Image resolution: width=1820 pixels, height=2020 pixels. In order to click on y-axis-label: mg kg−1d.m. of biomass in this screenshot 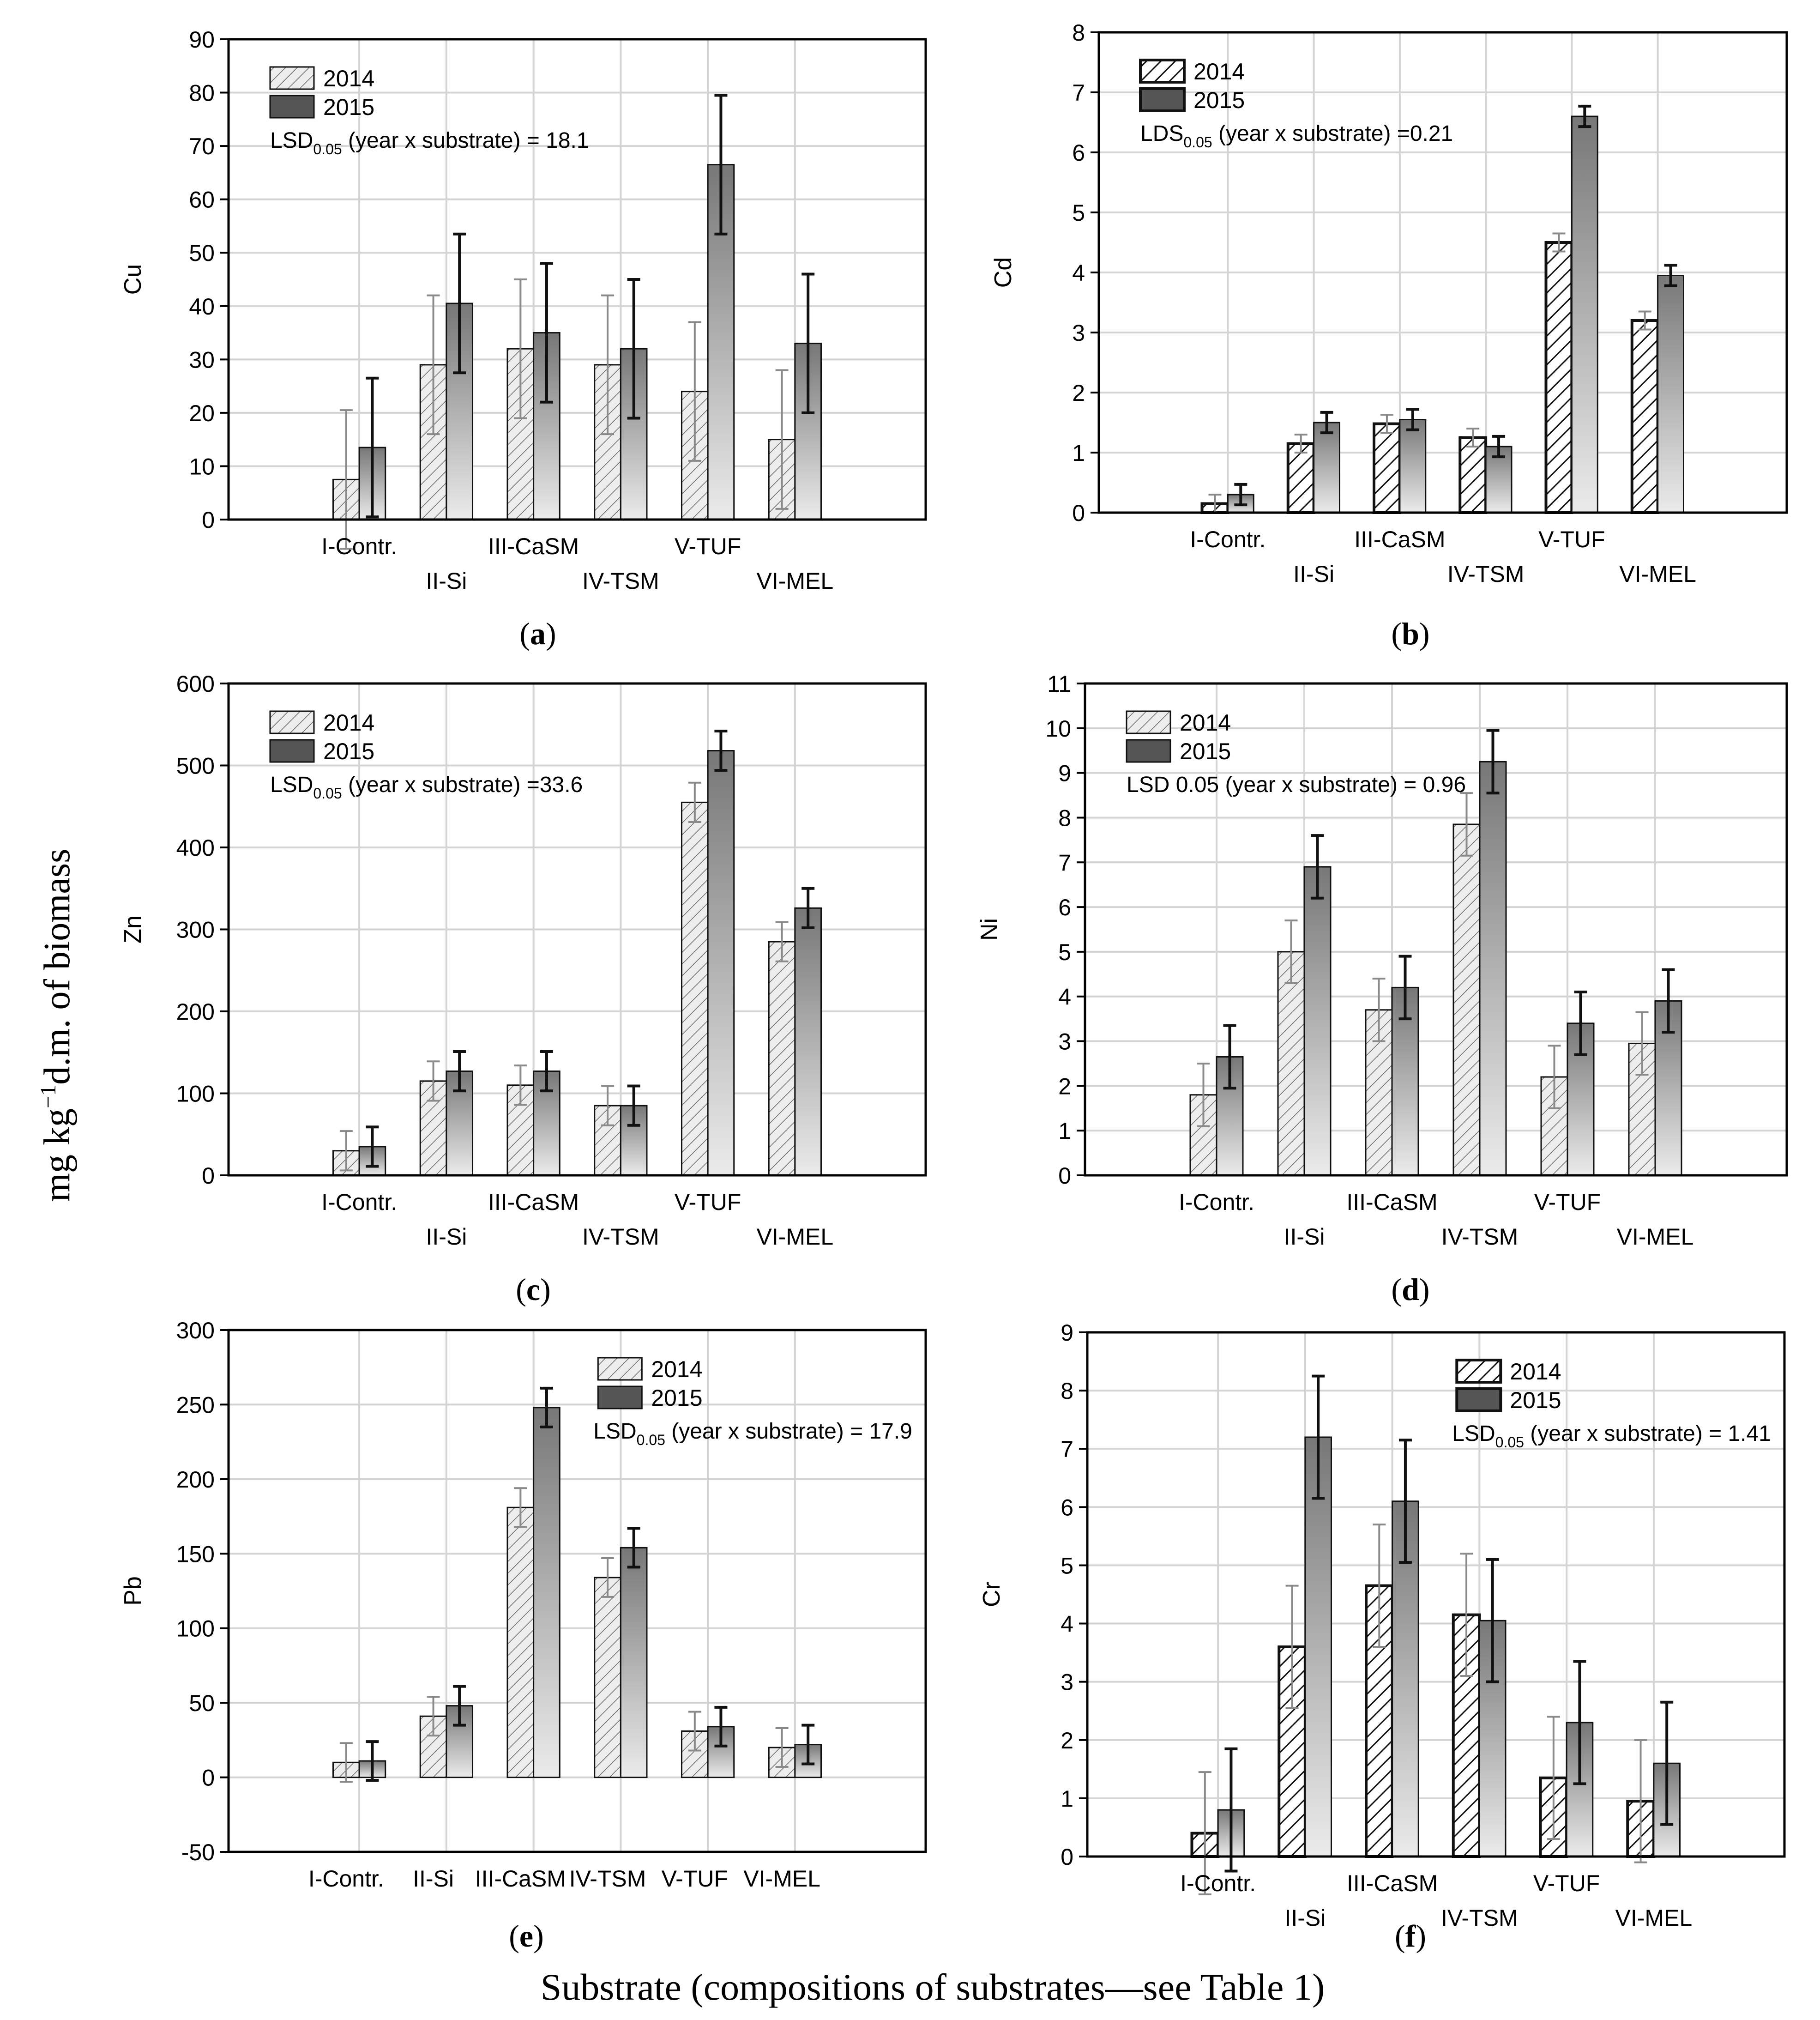, I will do `click(57, 1025)`.